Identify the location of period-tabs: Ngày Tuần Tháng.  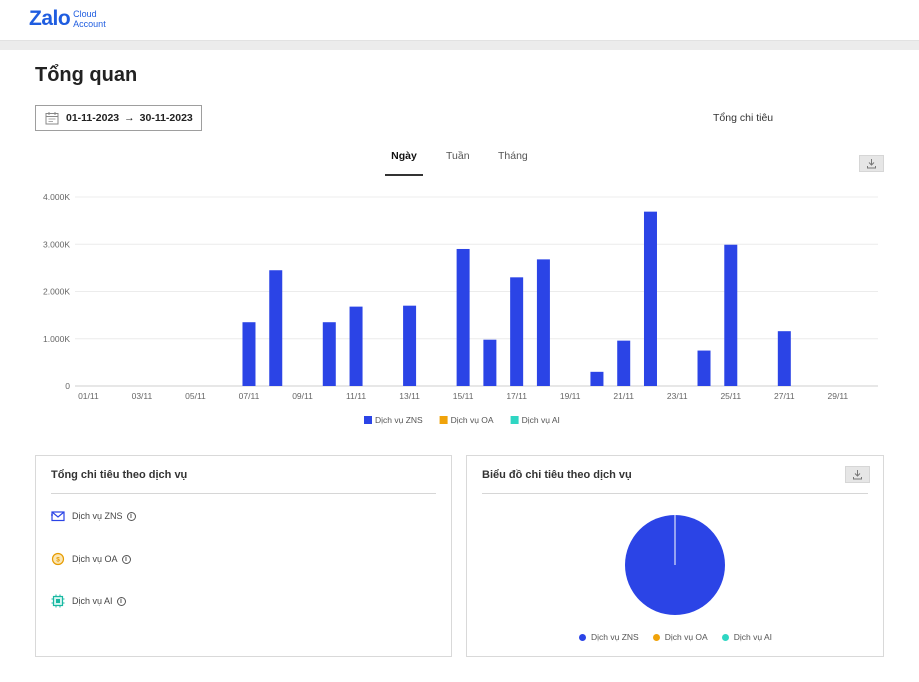
(456, 163).